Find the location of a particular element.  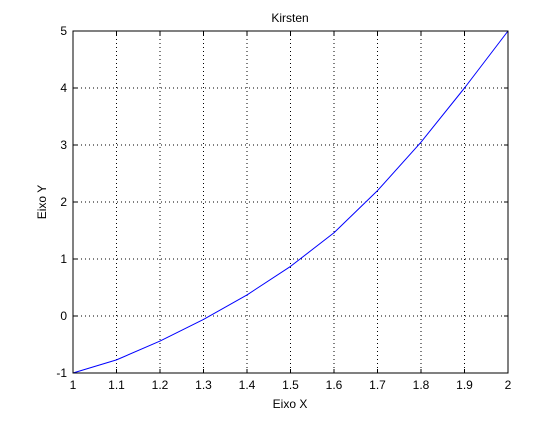

x-tick-label: 1.4 is located at coordinates (247, 385).